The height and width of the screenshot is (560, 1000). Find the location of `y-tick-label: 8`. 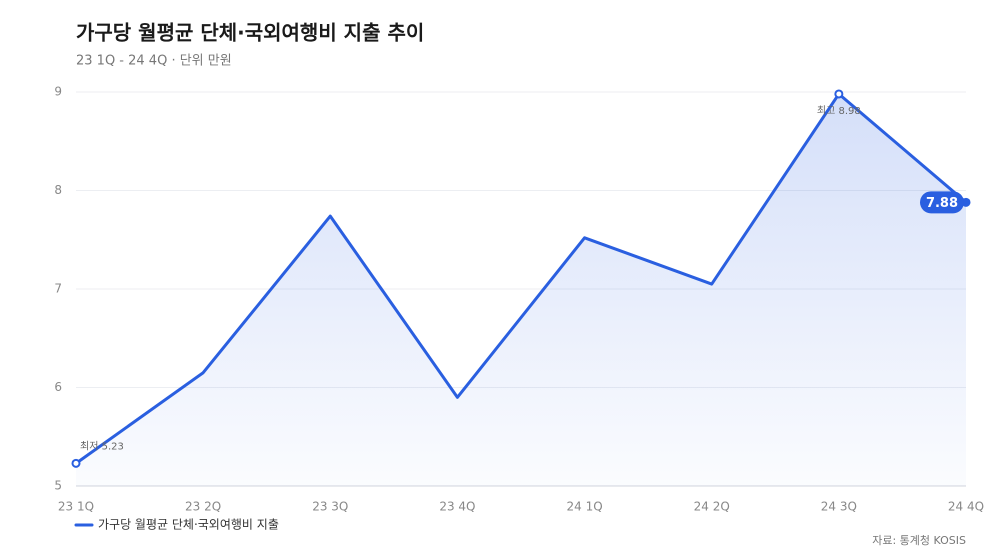

y-tick-label: 8 is located at coordinates (58, 190).